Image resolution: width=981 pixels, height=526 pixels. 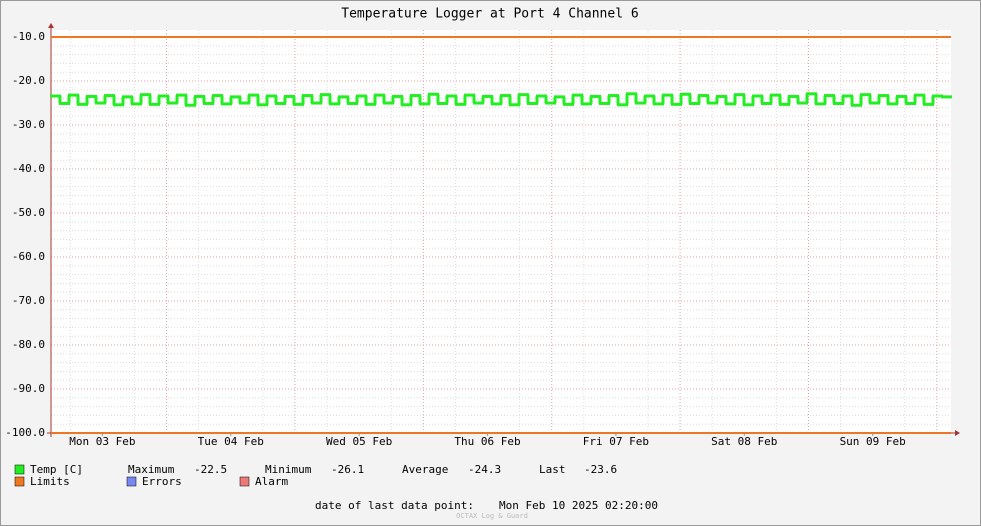 What do you see at coordinates (28, 344) in the screenshot?
I see `y-tick-label: -80.0` at bounding box center [28, 344].